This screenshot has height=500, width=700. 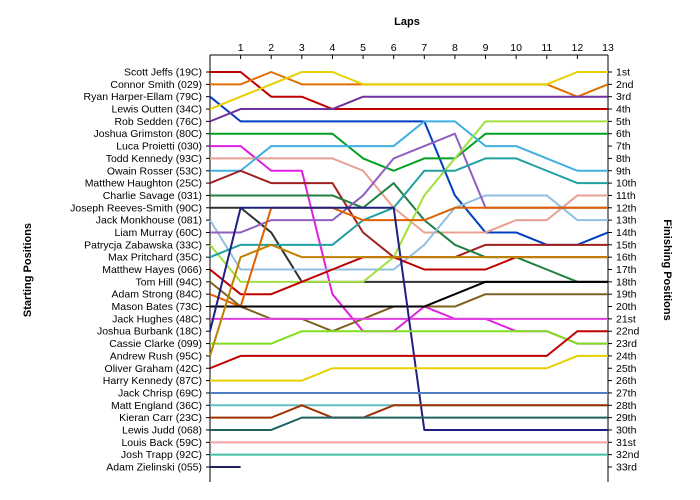 What do you see at coordinates (154, 171) in the screenshot?
I see `starting-driver-label: Owain Rosser (53C)` at bounding box center [154, 171].